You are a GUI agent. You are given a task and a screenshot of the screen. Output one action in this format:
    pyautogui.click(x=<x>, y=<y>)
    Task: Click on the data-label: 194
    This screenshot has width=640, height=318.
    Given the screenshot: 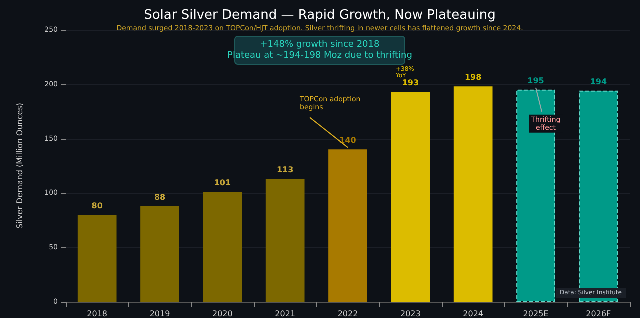 What is the action you would take?
    pyautogui.click(x=599, y=81)
    